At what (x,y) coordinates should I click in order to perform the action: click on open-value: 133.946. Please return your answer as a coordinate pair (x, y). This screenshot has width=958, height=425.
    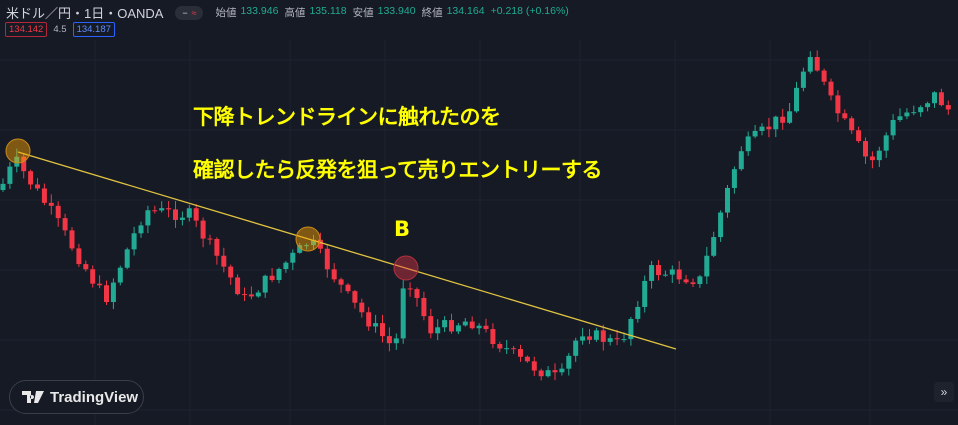
    Looking at the image, I should click on (259, 11).